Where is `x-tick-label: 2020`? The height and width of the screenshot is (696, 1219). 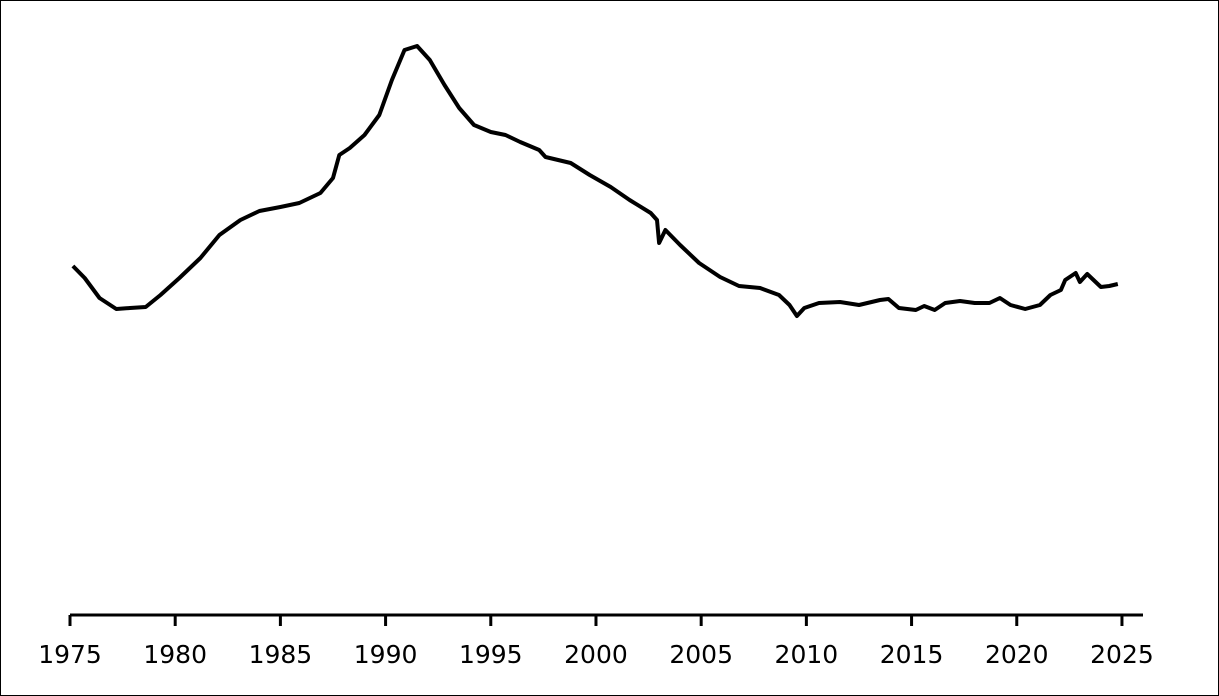
x-tick-label: 2020 is located at coordinates (1017, 654).